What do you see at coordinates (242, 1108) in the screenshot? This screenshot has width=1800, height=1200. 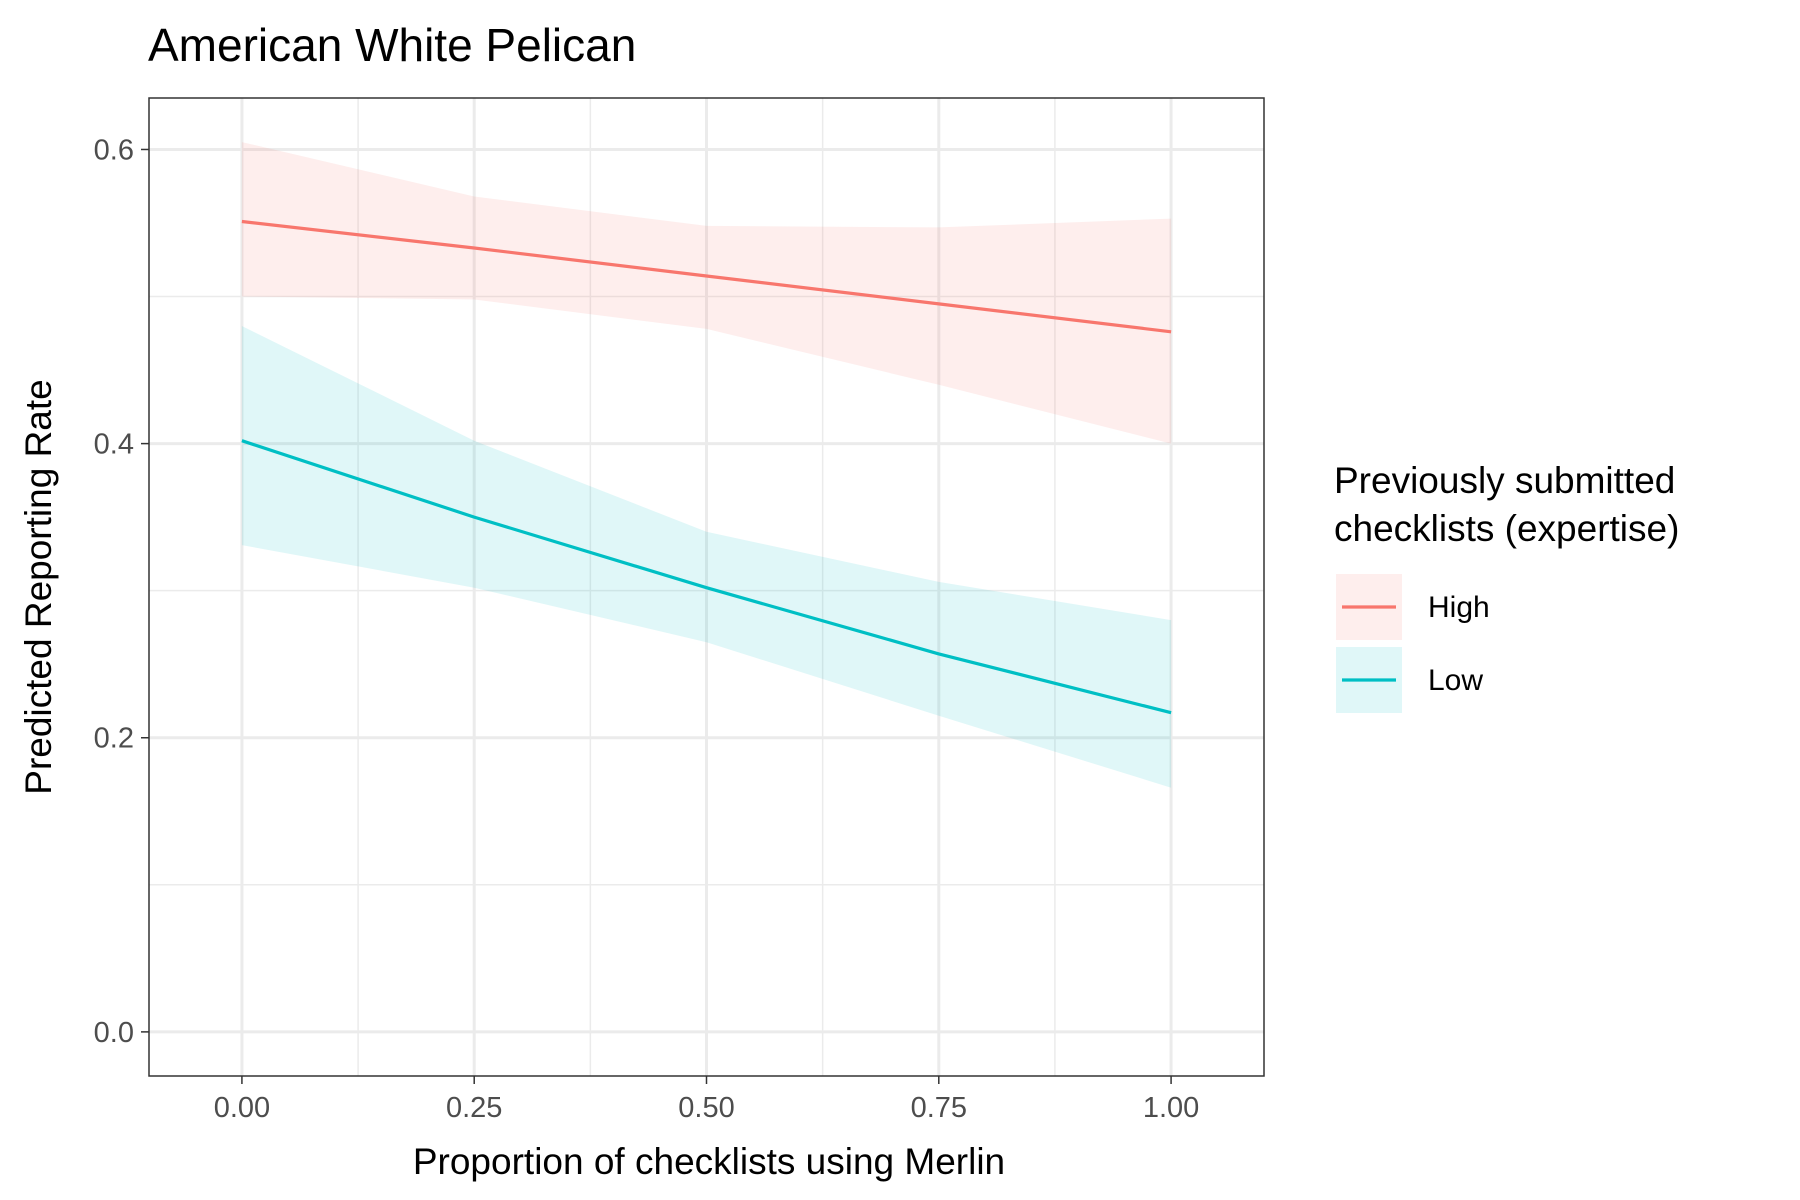 I see `x-tick-label: 0.00` at bounding box center [242, 1108].